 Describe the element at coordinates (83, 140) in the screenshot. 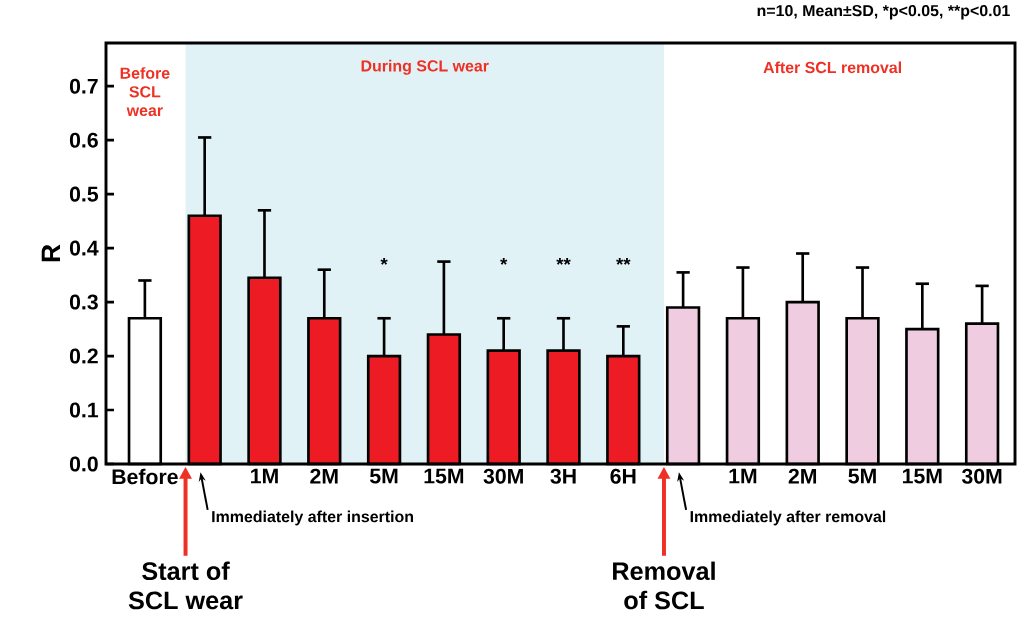

I see `y-tick-label: 0.6` at that location.